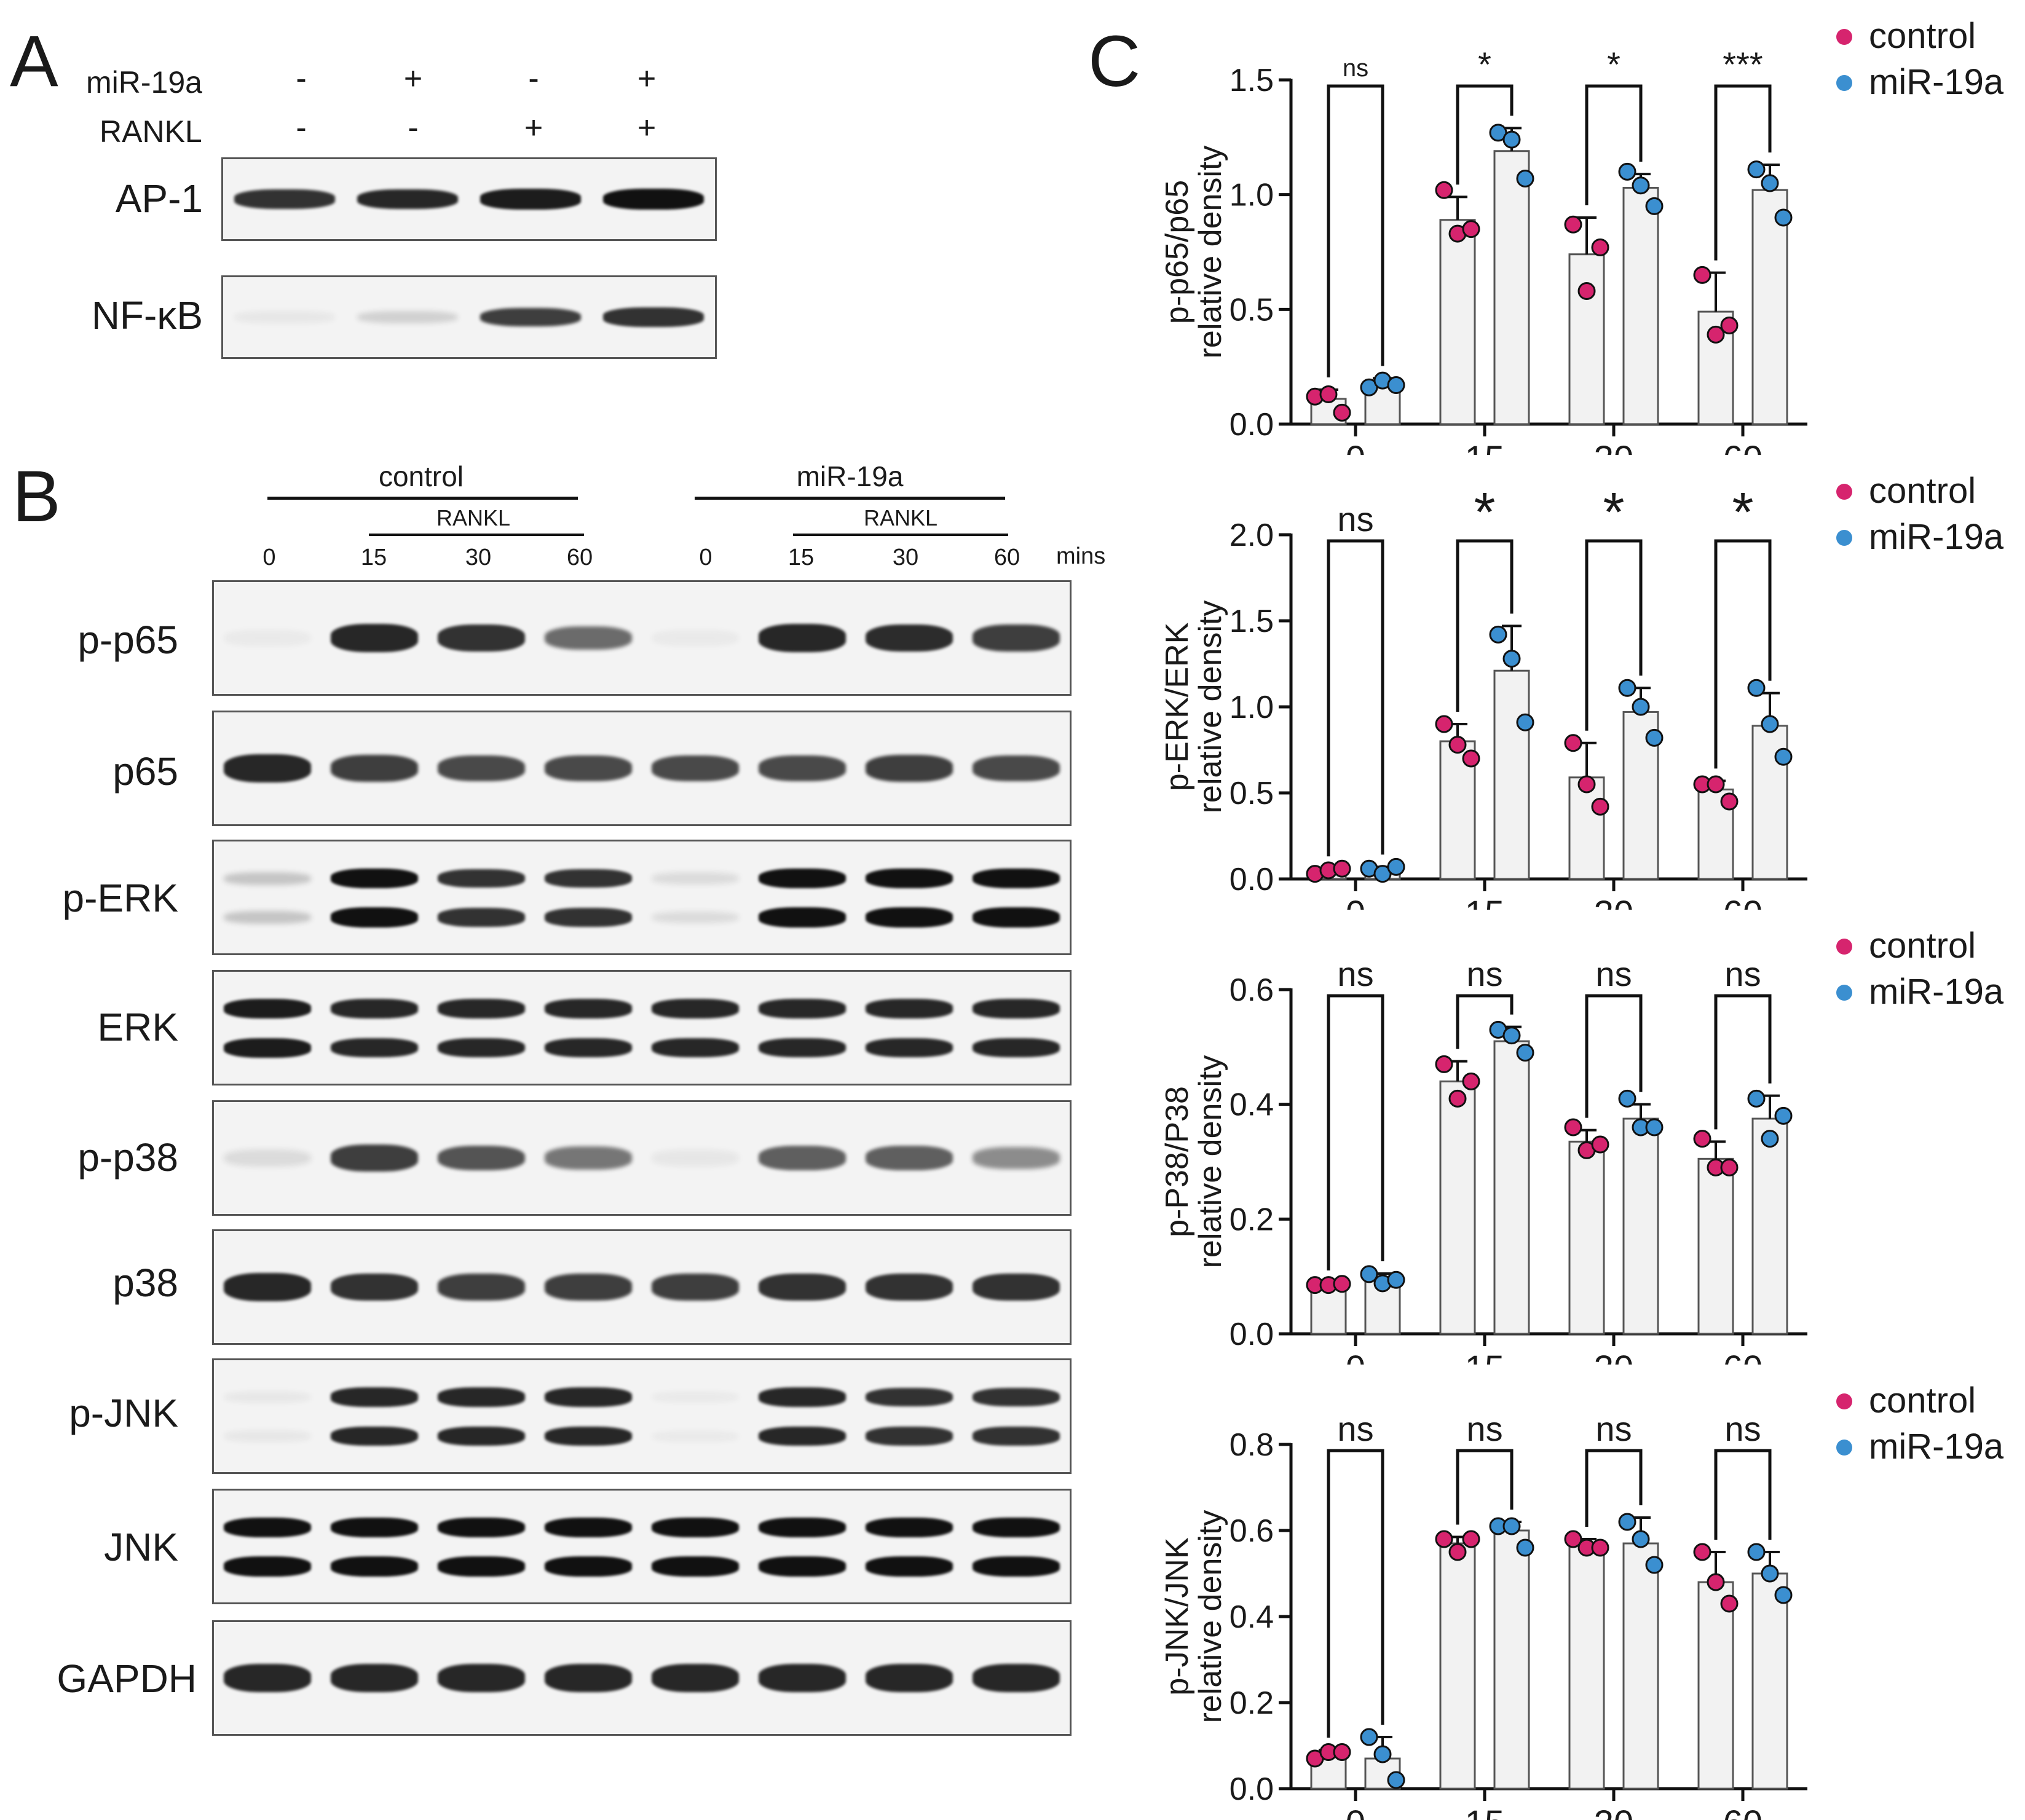 Image resolution: width=2025 pixels, height=1820 pixels. I want to click on legend-marker-control, so click(1844, 37).